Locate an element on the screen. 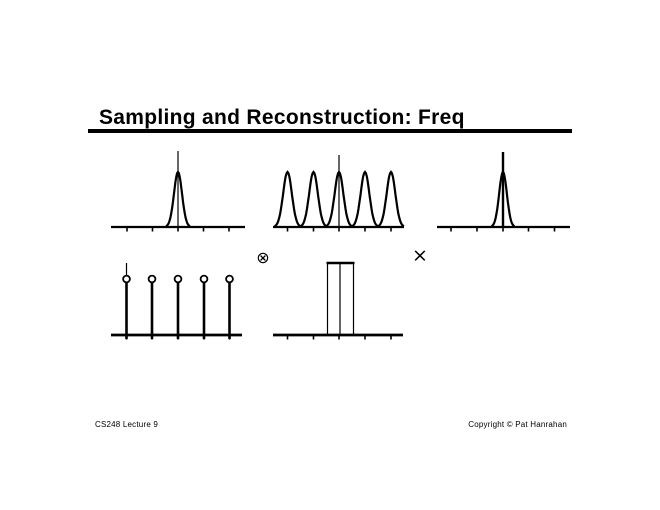 The image size is (660, 510). impulse-train is located at coordinates (176, 301).